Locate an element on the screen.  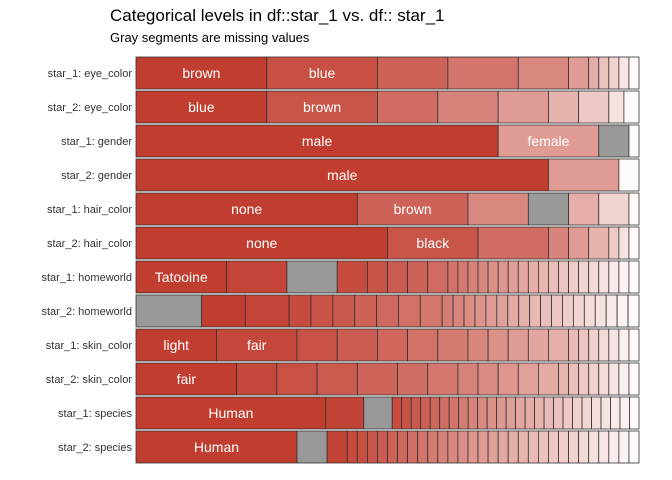
bar-row: star_1: gender male female is located at coordinates (350, 141).